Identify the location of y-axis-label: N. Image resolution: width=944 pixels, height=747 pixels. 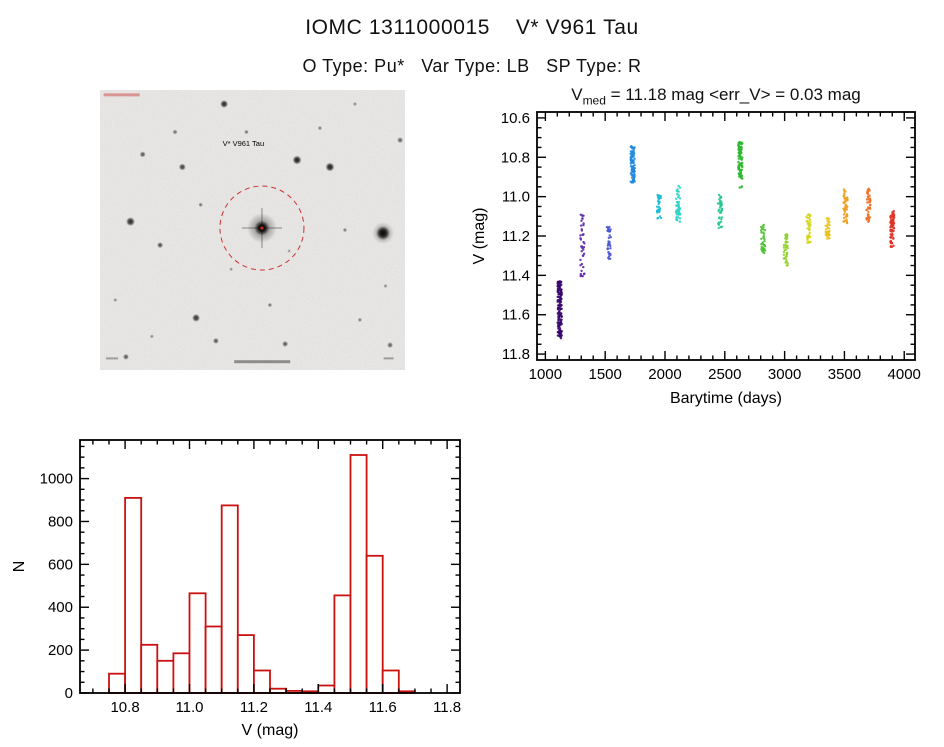
(19, 567).